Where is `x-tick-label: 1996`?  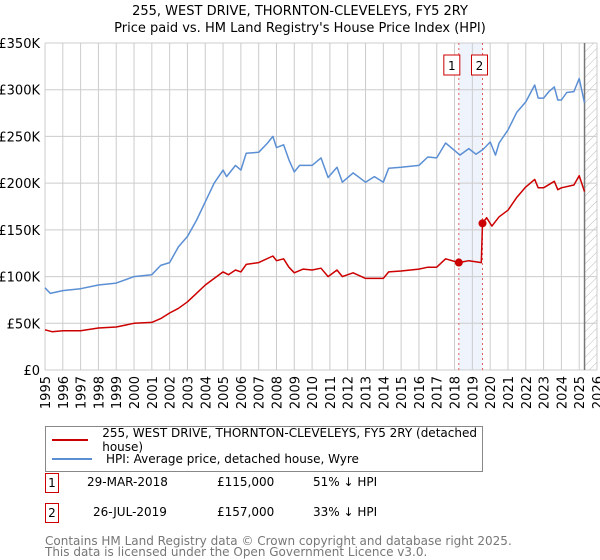
x-tick-label: 1996 is located at coordinates (64, 392).